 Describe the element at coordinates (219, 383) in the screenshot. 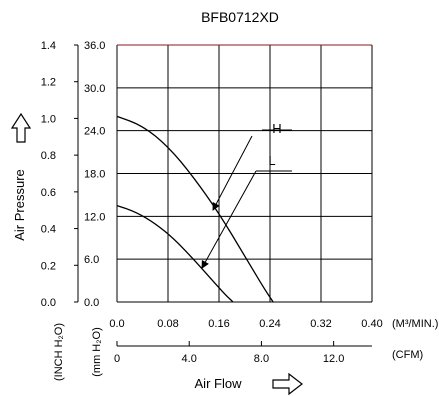

I see `x-axis-title: Air Flow` at that location.